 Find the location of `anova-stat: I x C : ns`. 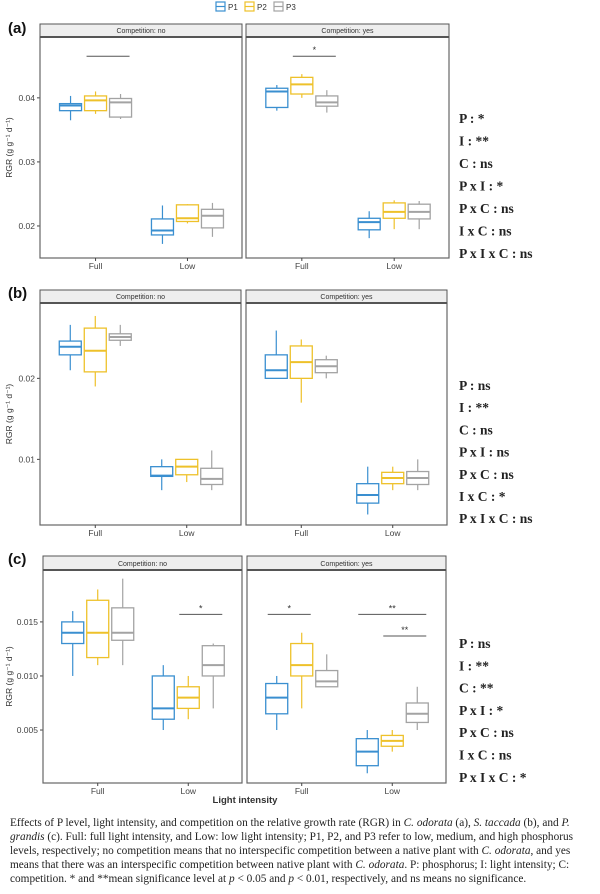

anova-stat: I x C : ns is located at coordinates (485, 755).